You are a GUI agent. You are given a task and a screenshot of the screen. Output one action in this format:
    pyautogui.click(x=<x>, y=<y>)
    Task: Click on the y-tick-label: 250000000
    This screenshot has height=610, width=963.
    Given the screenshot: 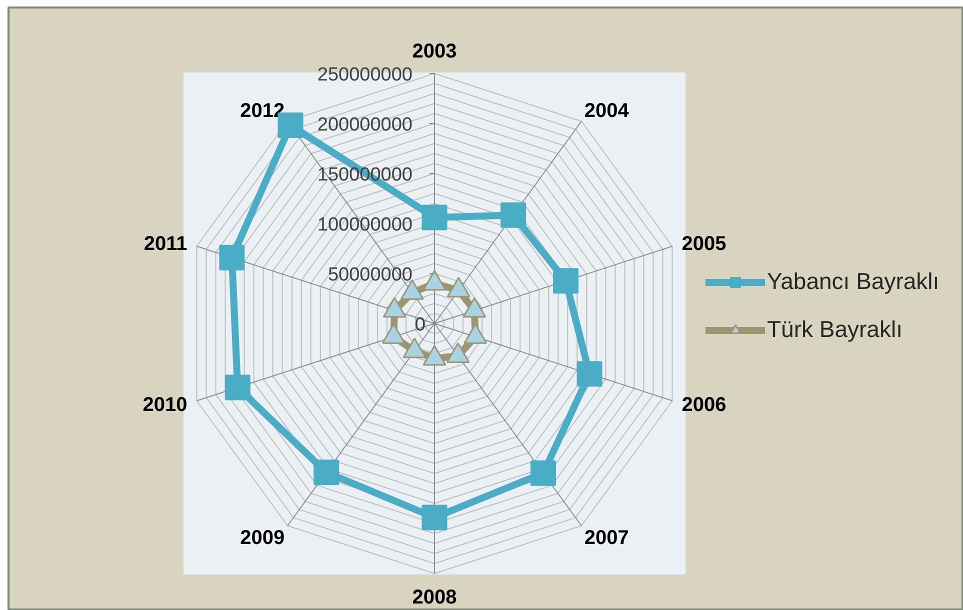 What is the action you would take?
    pyautogui.click(x=365, y=75)
    